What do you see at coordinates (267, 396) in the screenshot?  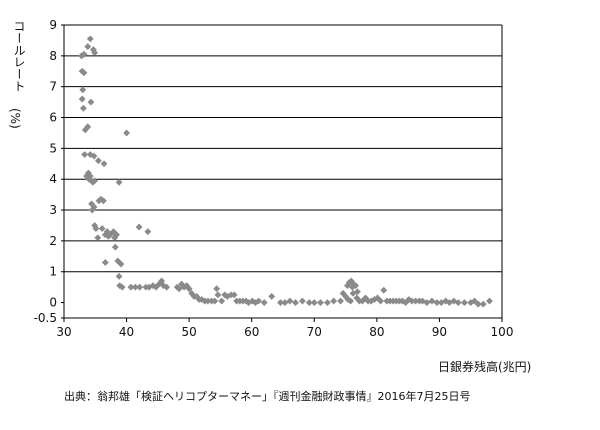 I see `source-note: 出典：翁邦雄「検証ヘリコプターマネー」『週刊金融財政事情』2016年7月25日号` at bounding box center [267, 396].